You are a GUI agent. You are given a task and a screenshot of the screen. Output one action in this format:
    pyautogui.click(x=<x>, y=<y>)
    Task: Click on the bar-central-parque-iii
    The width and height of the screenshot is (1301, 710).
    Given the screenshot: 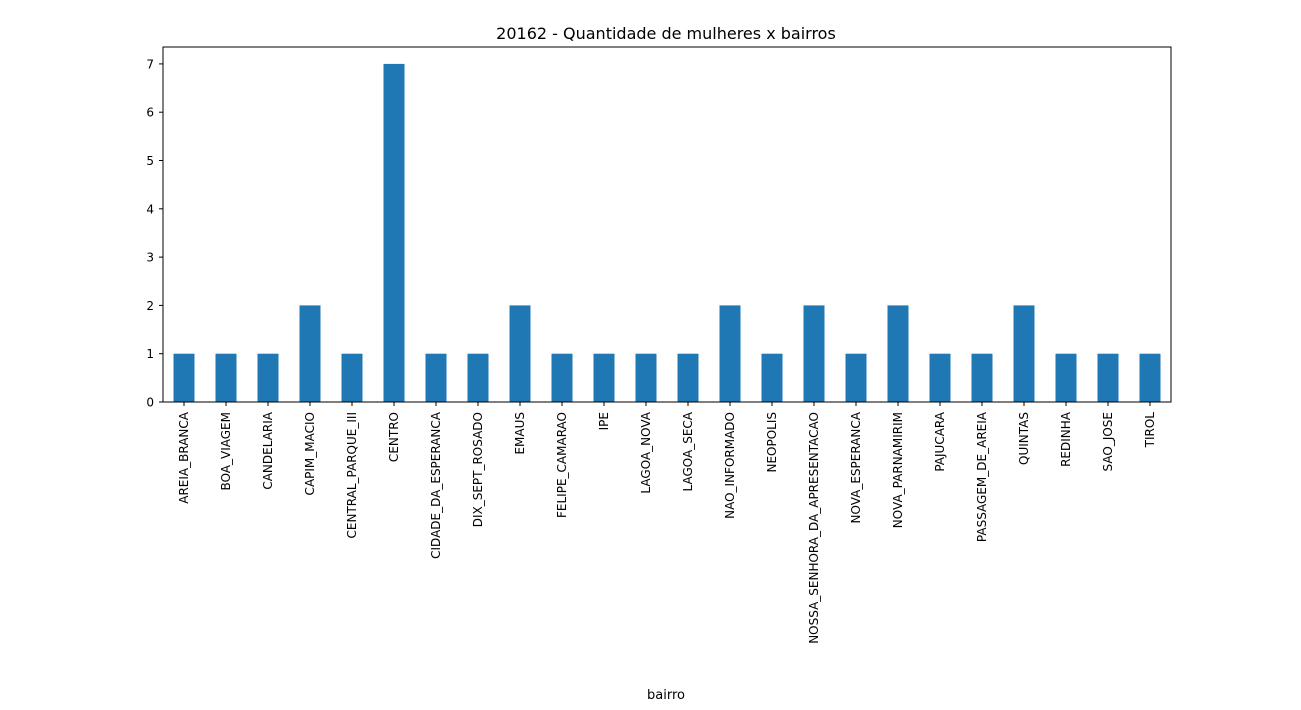 What is the action you would take?
    pyautogui.click(x=352, y=377)
    